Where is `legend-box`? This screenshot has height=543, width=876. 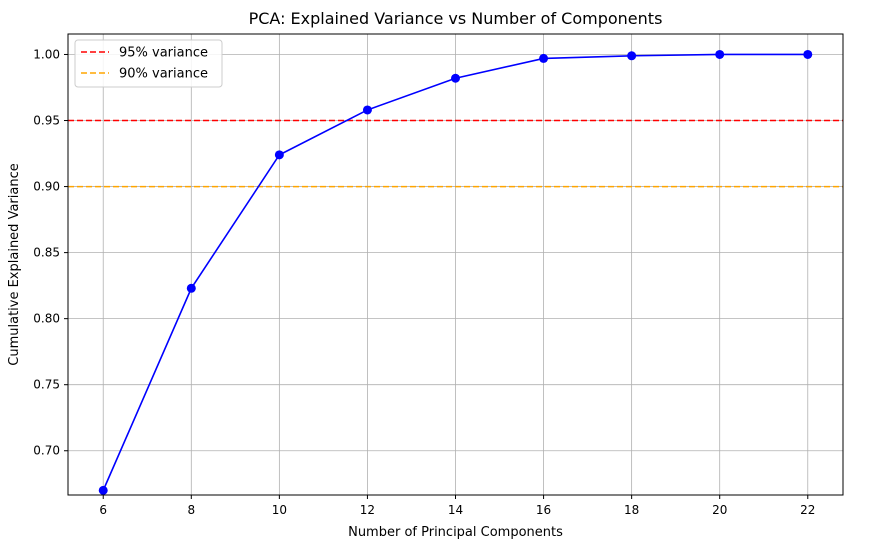 legend-box is located at coordinates (148, 63).